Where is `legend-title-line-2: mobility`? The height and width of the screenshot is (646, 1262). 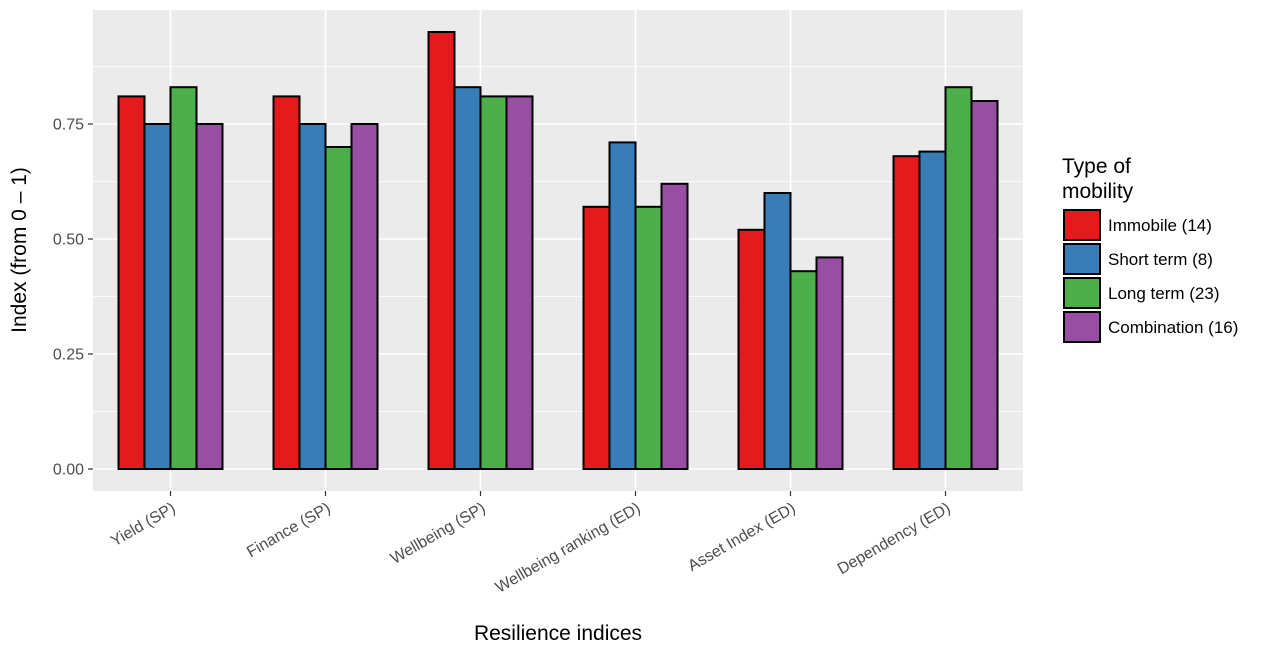 legend-title-line-2: mobility is located at coordinates (1098, 191).